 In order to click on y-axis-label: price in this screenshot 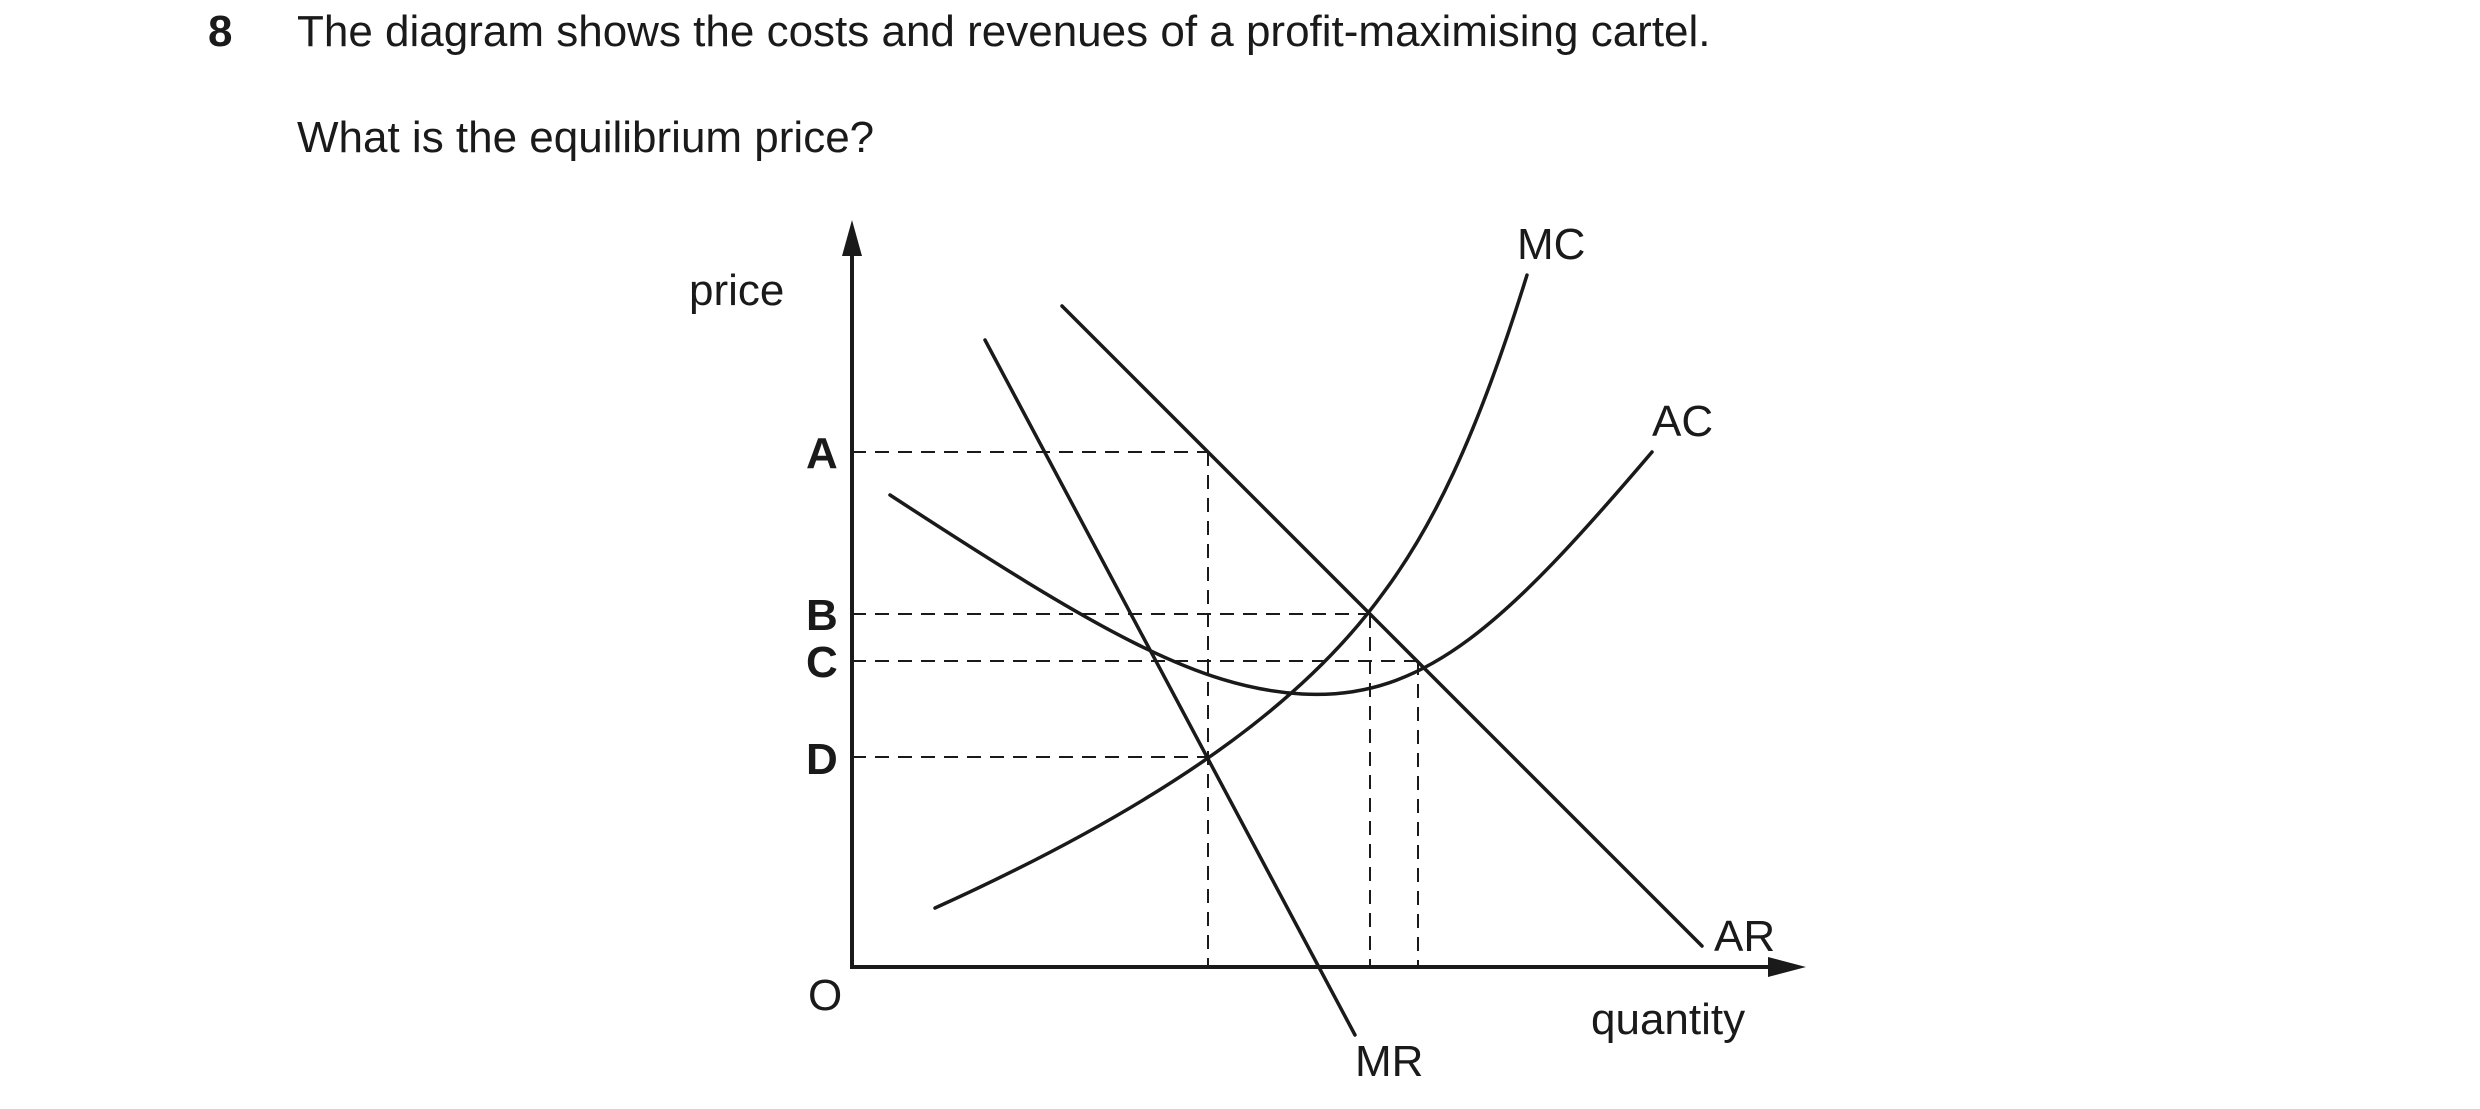, I will do `click(736, 290)`.